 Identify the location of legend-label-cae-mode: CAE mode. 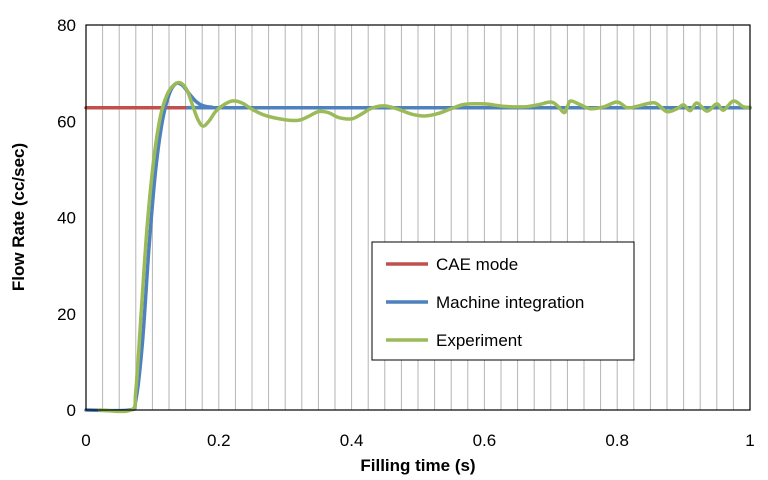
(477, 264).